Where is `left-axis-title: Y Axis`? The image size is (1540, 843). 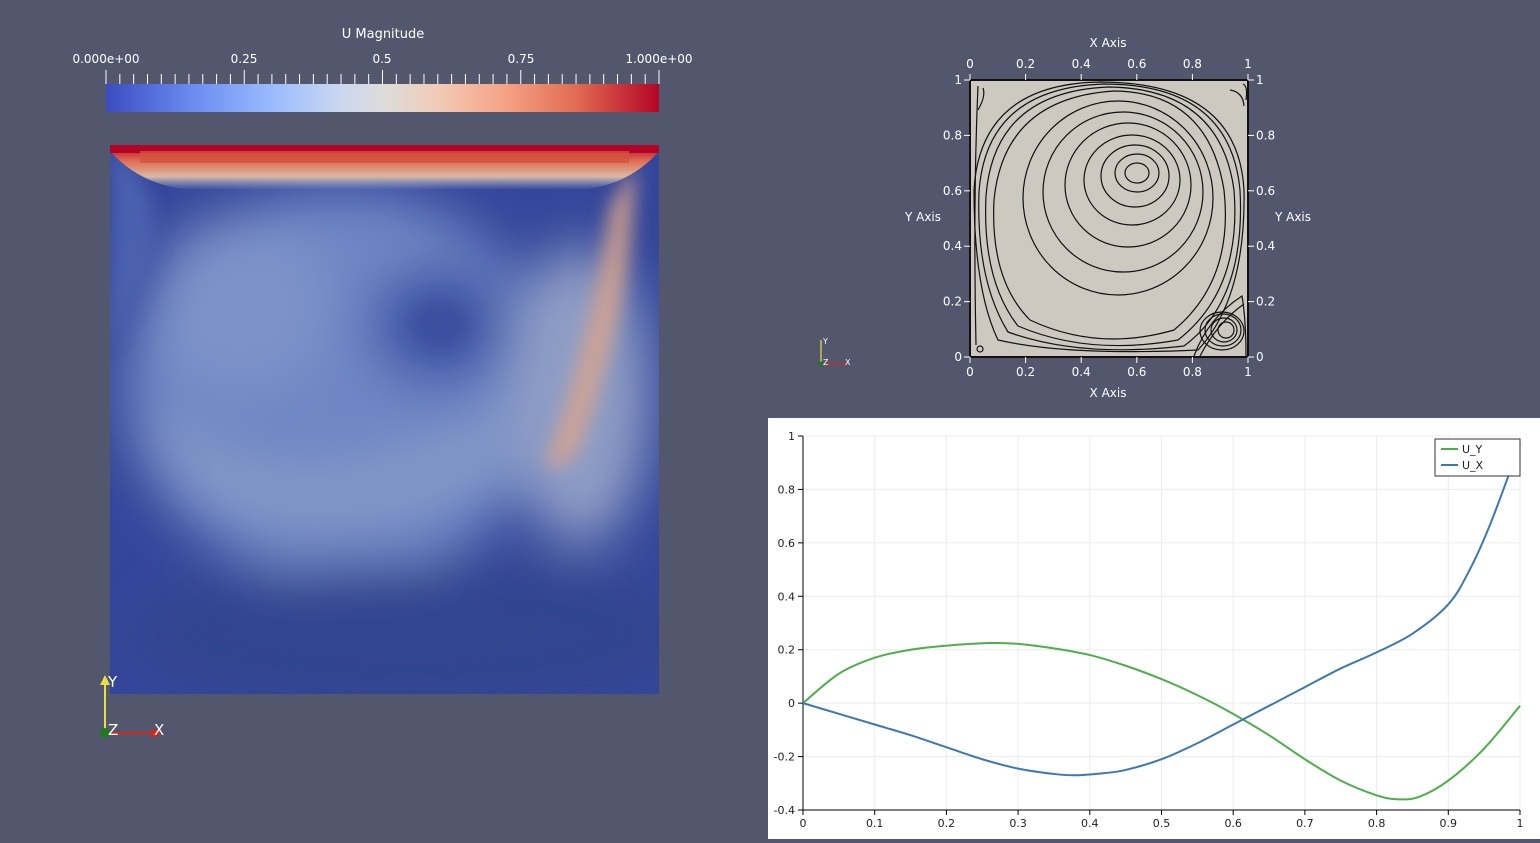 left-axis-title: Y Axis is located at coordinates (922, 217).